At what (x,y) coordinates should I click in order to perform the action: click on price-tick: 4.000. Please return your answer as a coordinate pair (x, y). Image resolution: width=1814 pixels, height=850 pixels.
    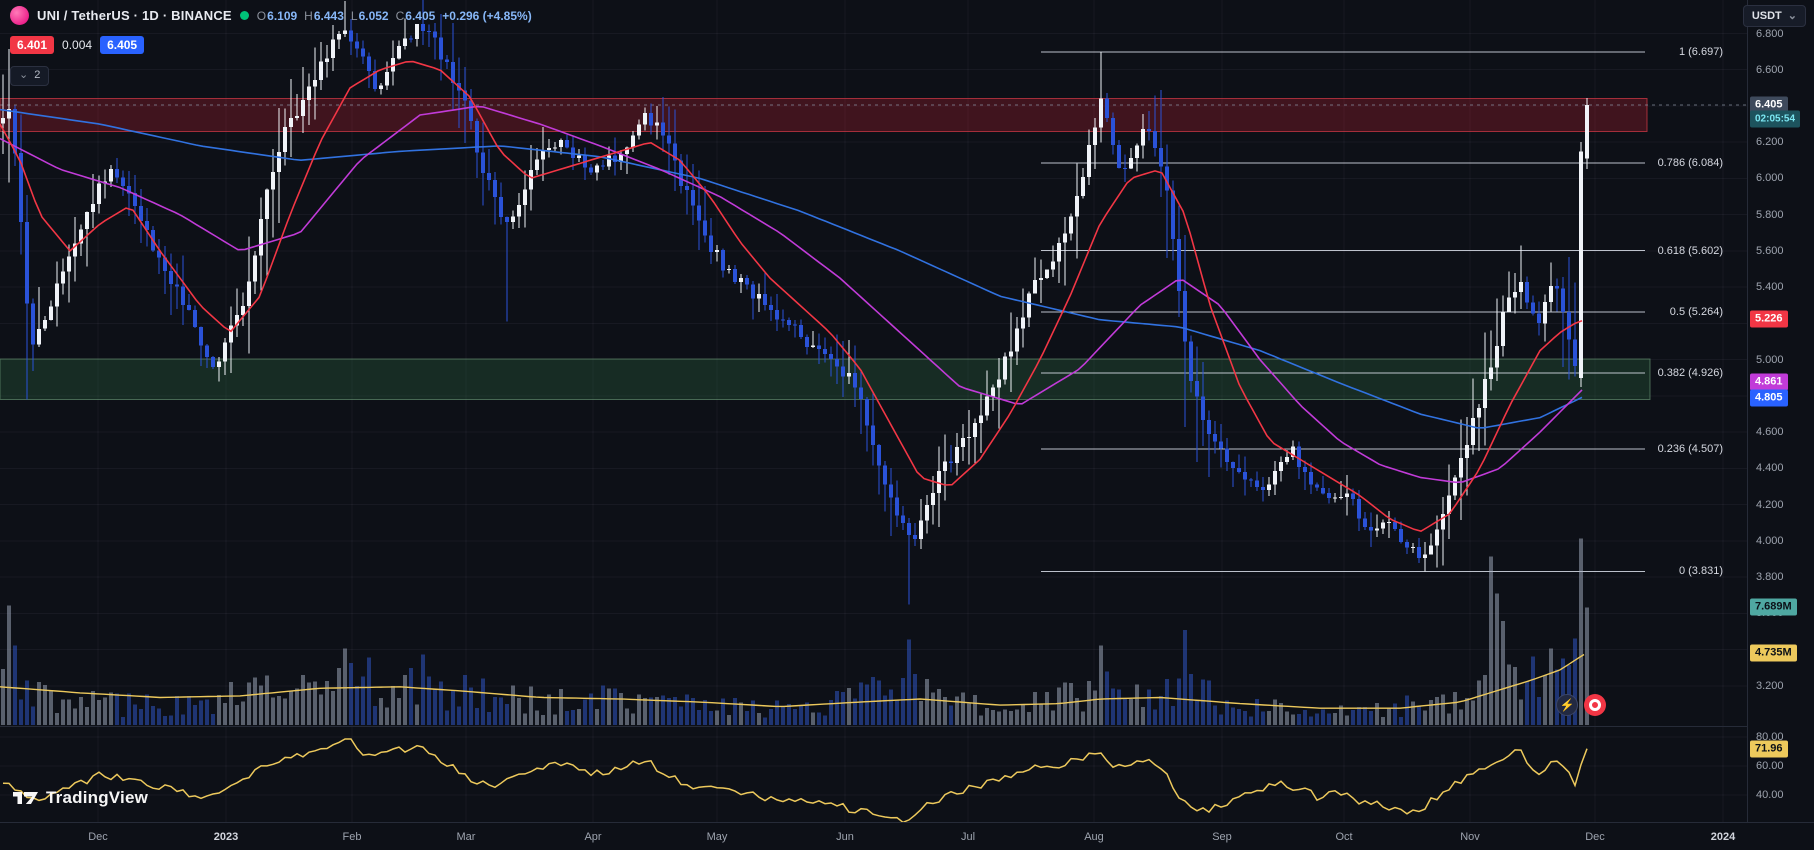
    Looking at the image, I should click on (1770, 540).